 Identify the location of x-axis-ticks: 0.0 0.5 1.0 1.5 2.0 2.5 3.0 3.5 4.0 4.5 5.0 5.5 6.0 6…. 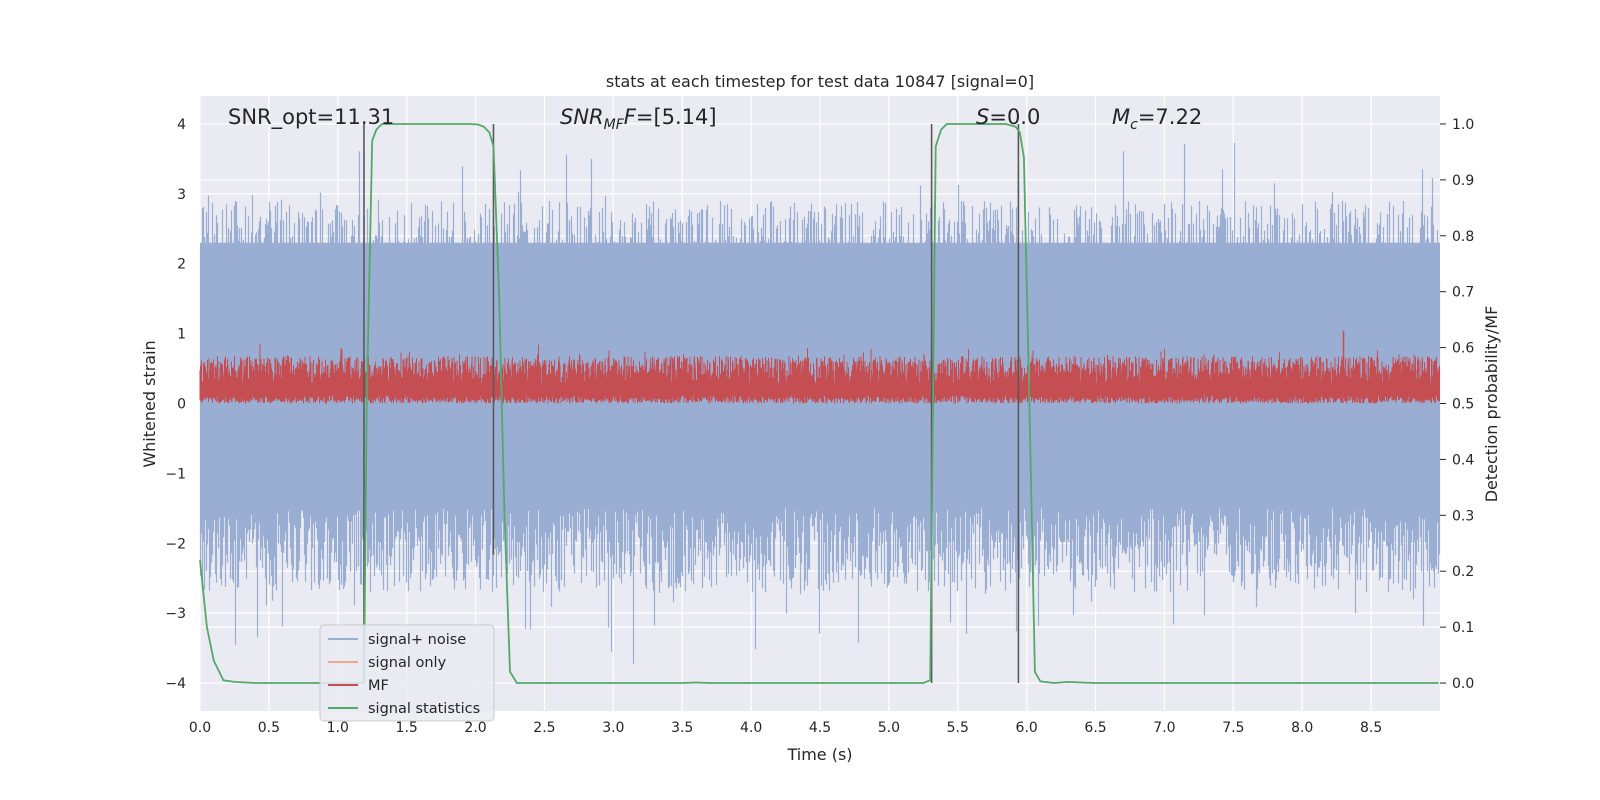
(785, 728).